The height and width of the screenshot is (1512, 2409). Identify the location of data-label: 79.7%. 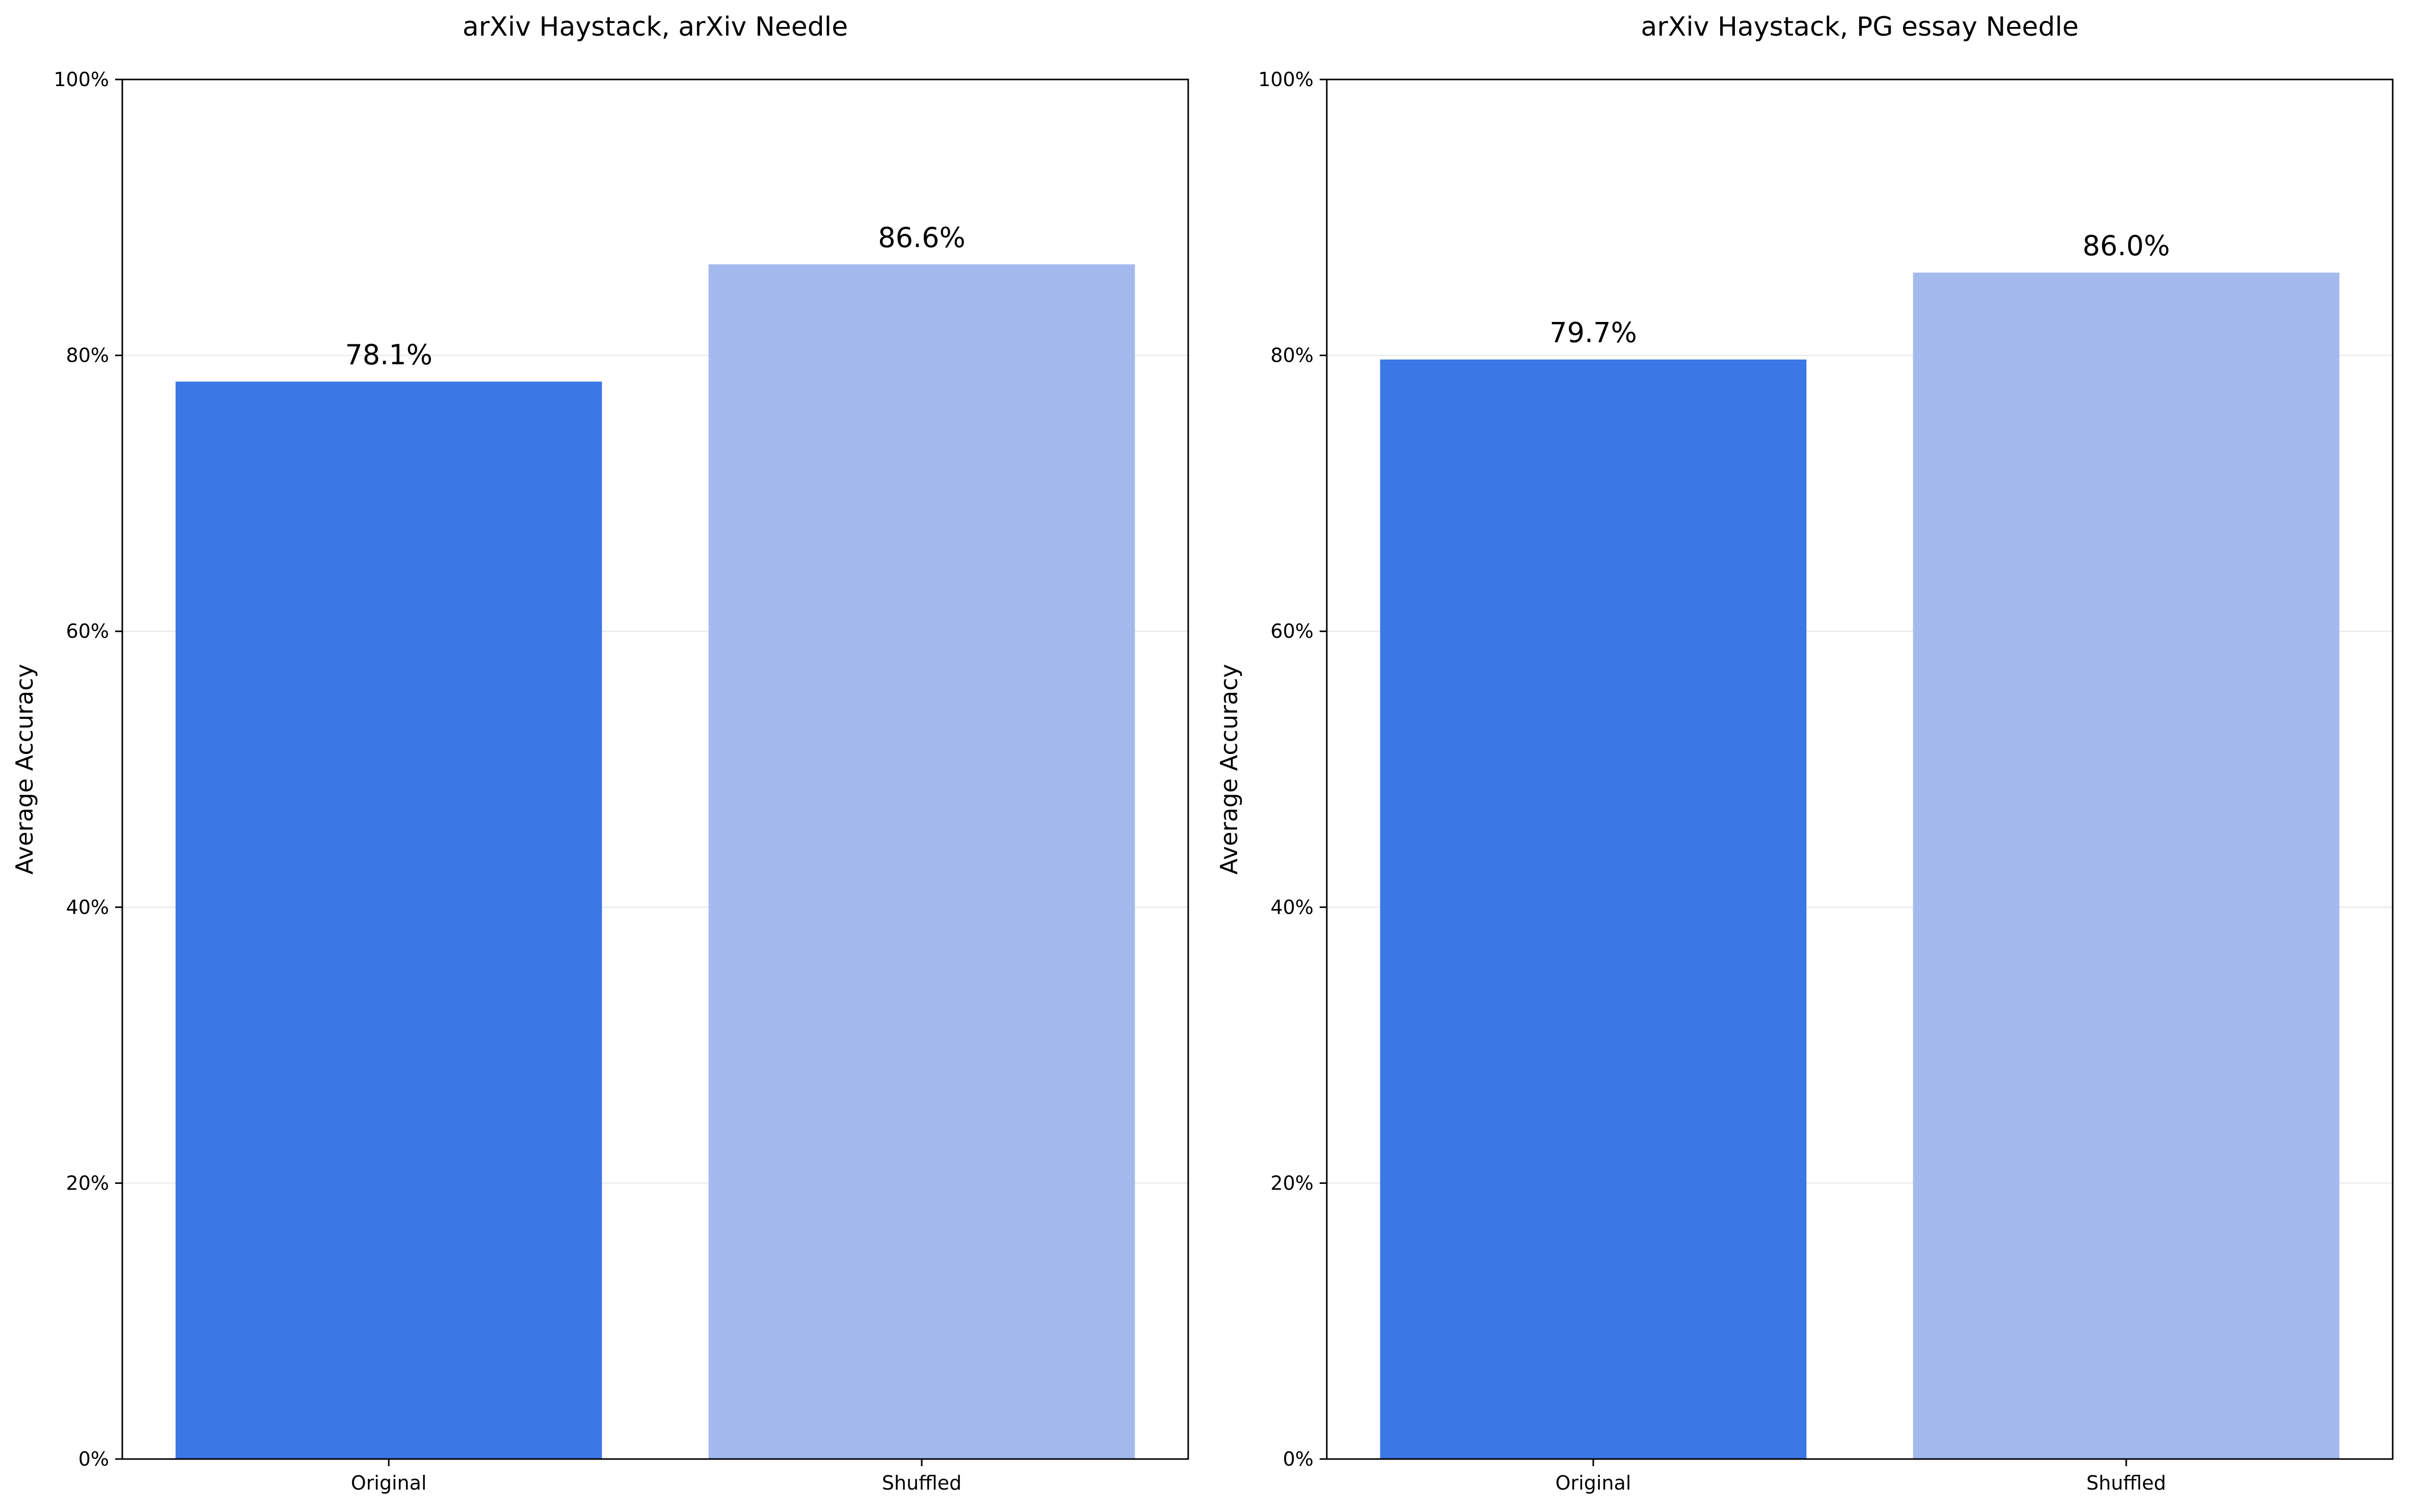
(1593, 333).